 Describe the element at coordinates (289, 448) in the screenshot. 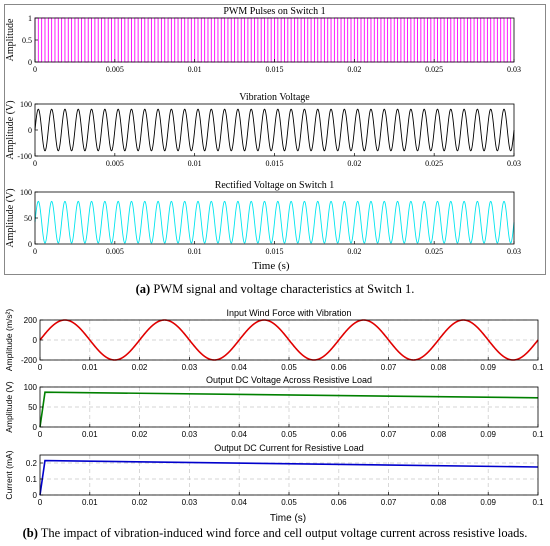

I see `chart-title: Output DC Current for Resistive Load` at that location.